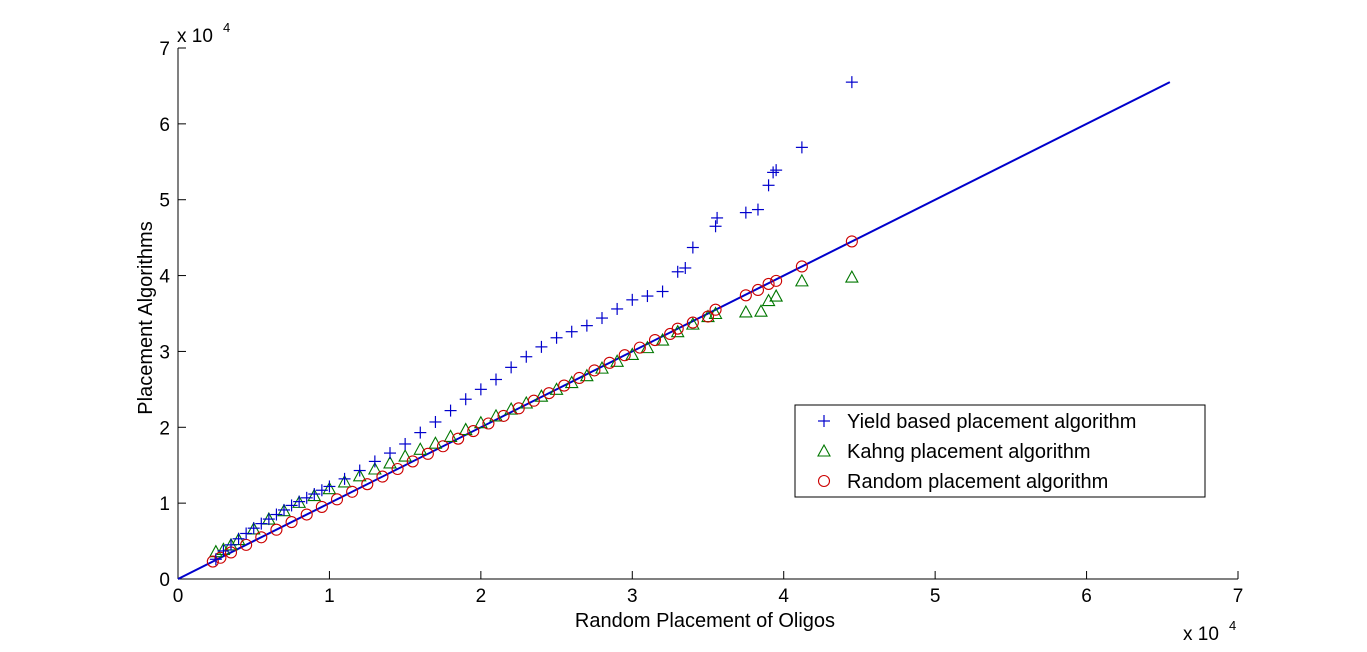 The image size is (1367, 652). Describe the element at coordinates (977, 482) in the screenshot. I see `legend-label: Random placement algorithm` at that location.